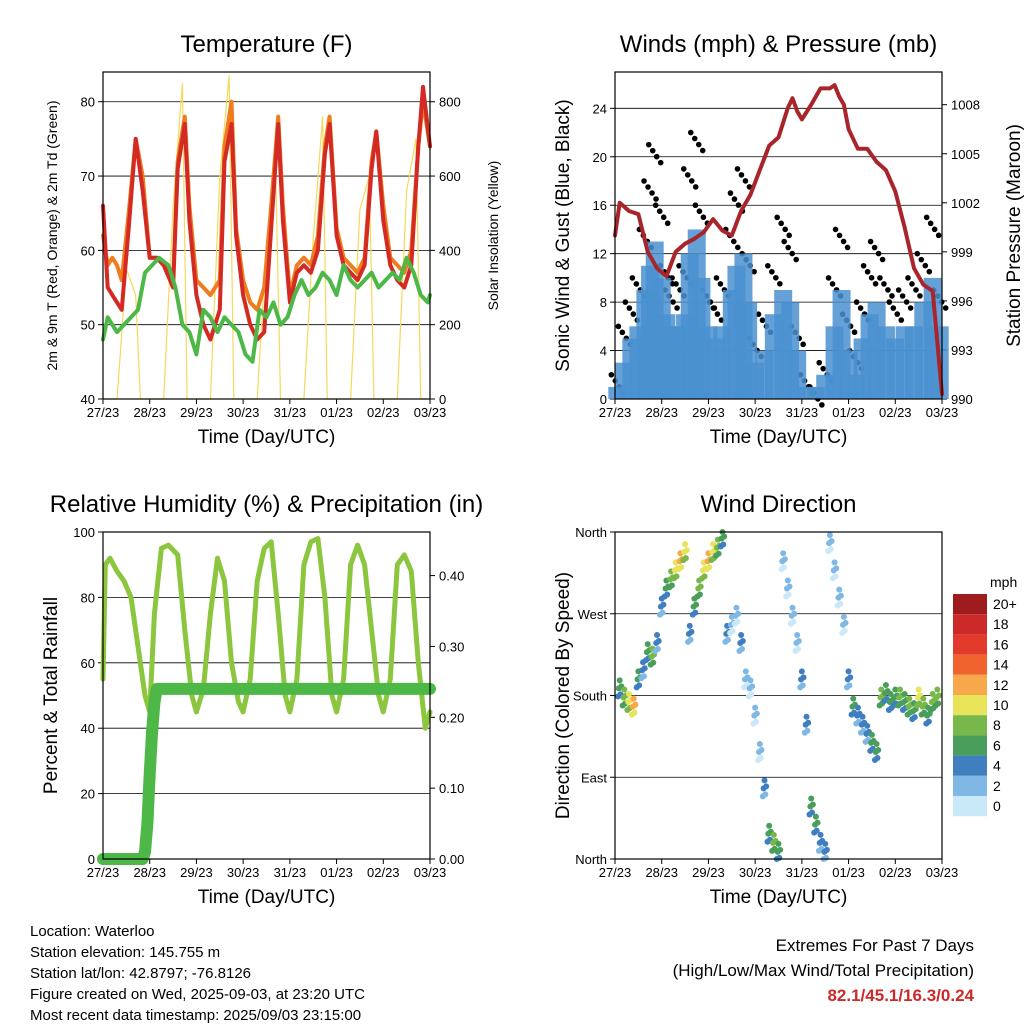 The height and width of the screenshot is (1026, 1024). Describe the element at coordinates (149, 412) in the screenshot. I see `x-tick-label: 28/23` at that location.